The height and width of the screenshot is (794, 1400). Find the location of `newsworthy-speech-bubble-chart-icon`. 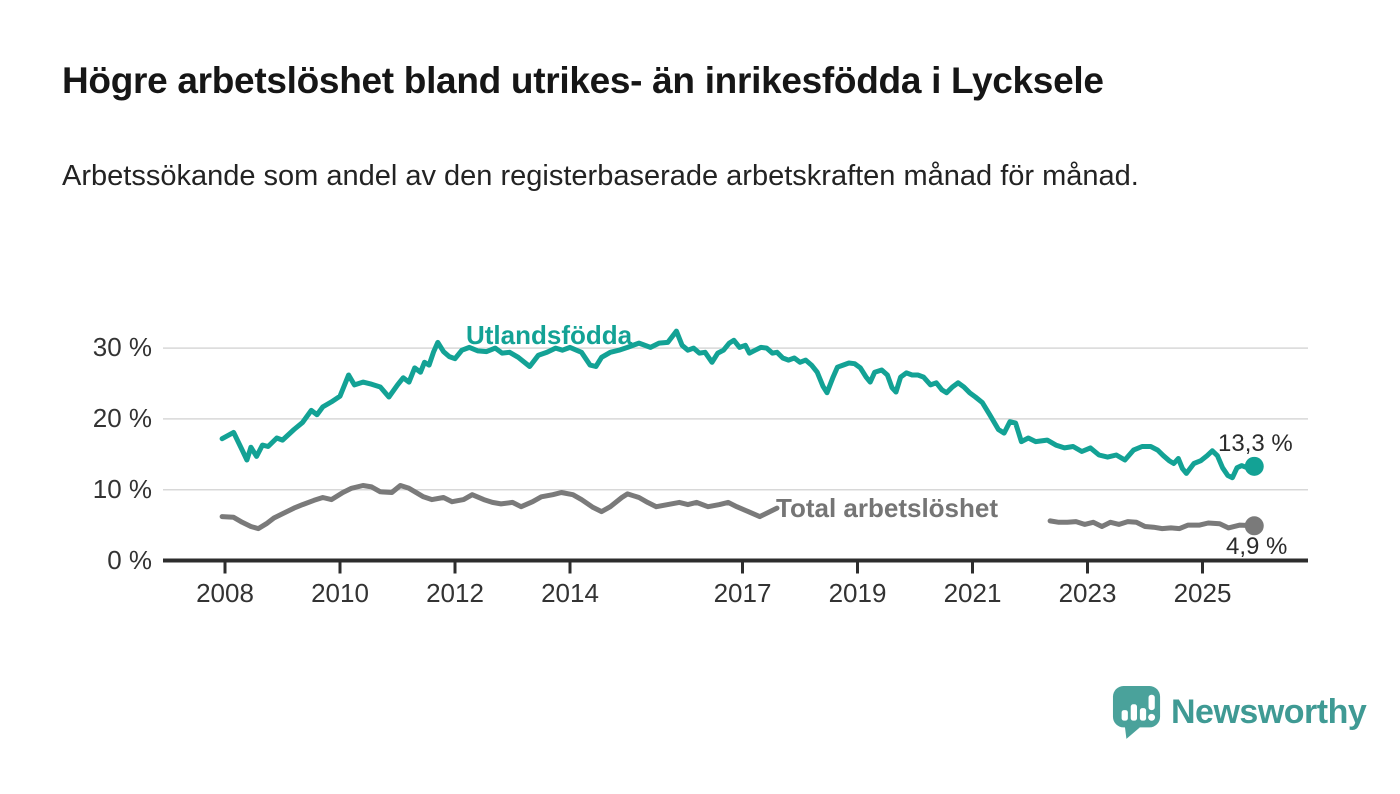

newsworthy-speech-bubble-chart-icon is located at coordinates (1136, 712).